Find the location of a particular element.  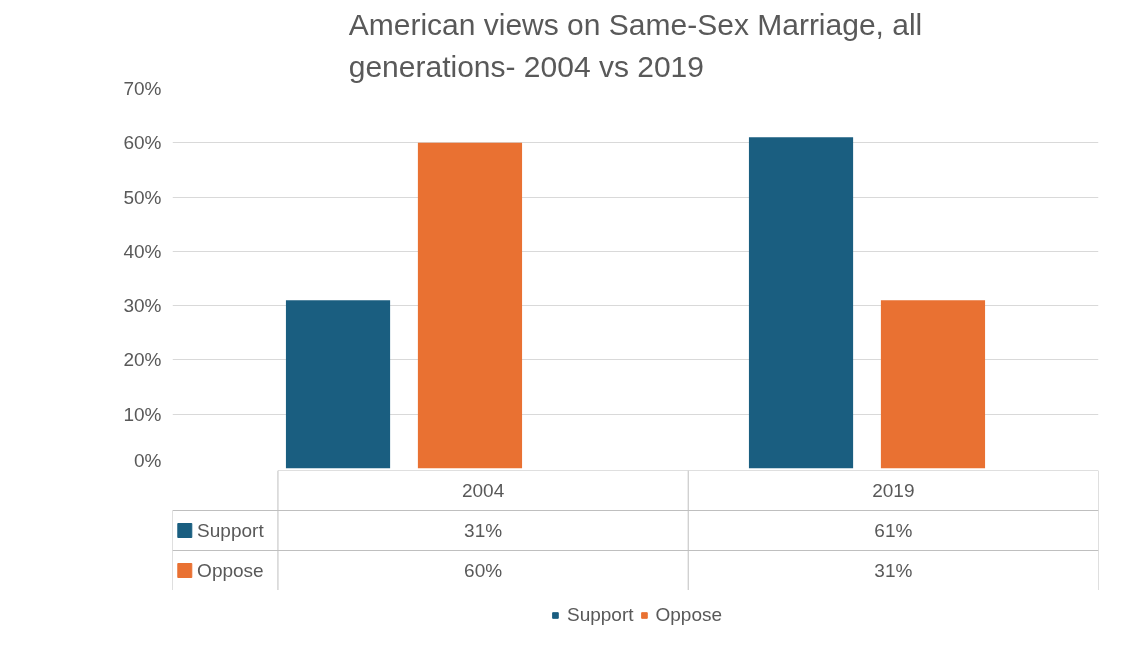

data-label: 61% is located at coordinates (893, 530).